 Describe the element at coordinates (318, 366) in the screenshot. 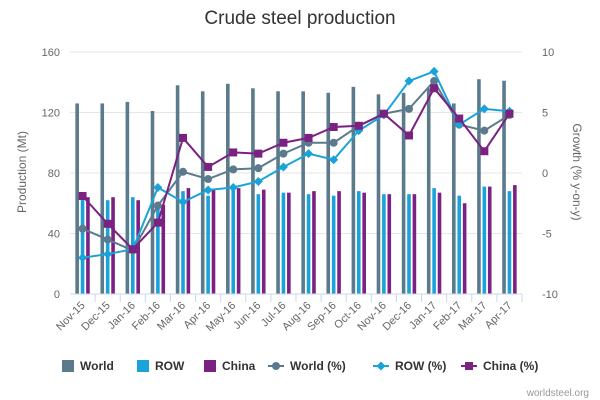

I see `legend-label: World (%)` at that location.